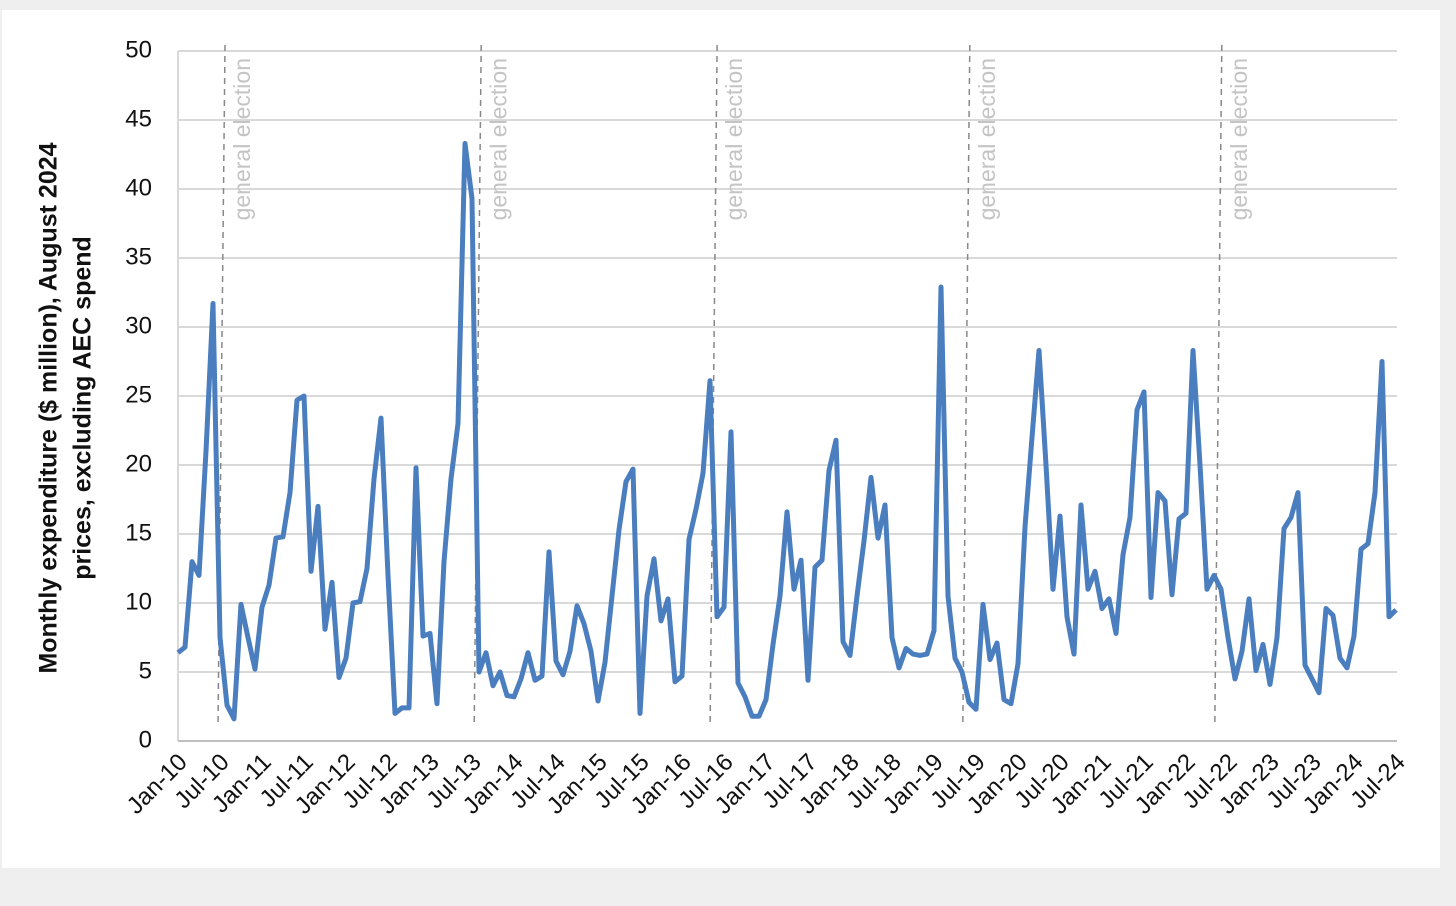  I want to click on y-tick-label: 25, so click(138, 394).